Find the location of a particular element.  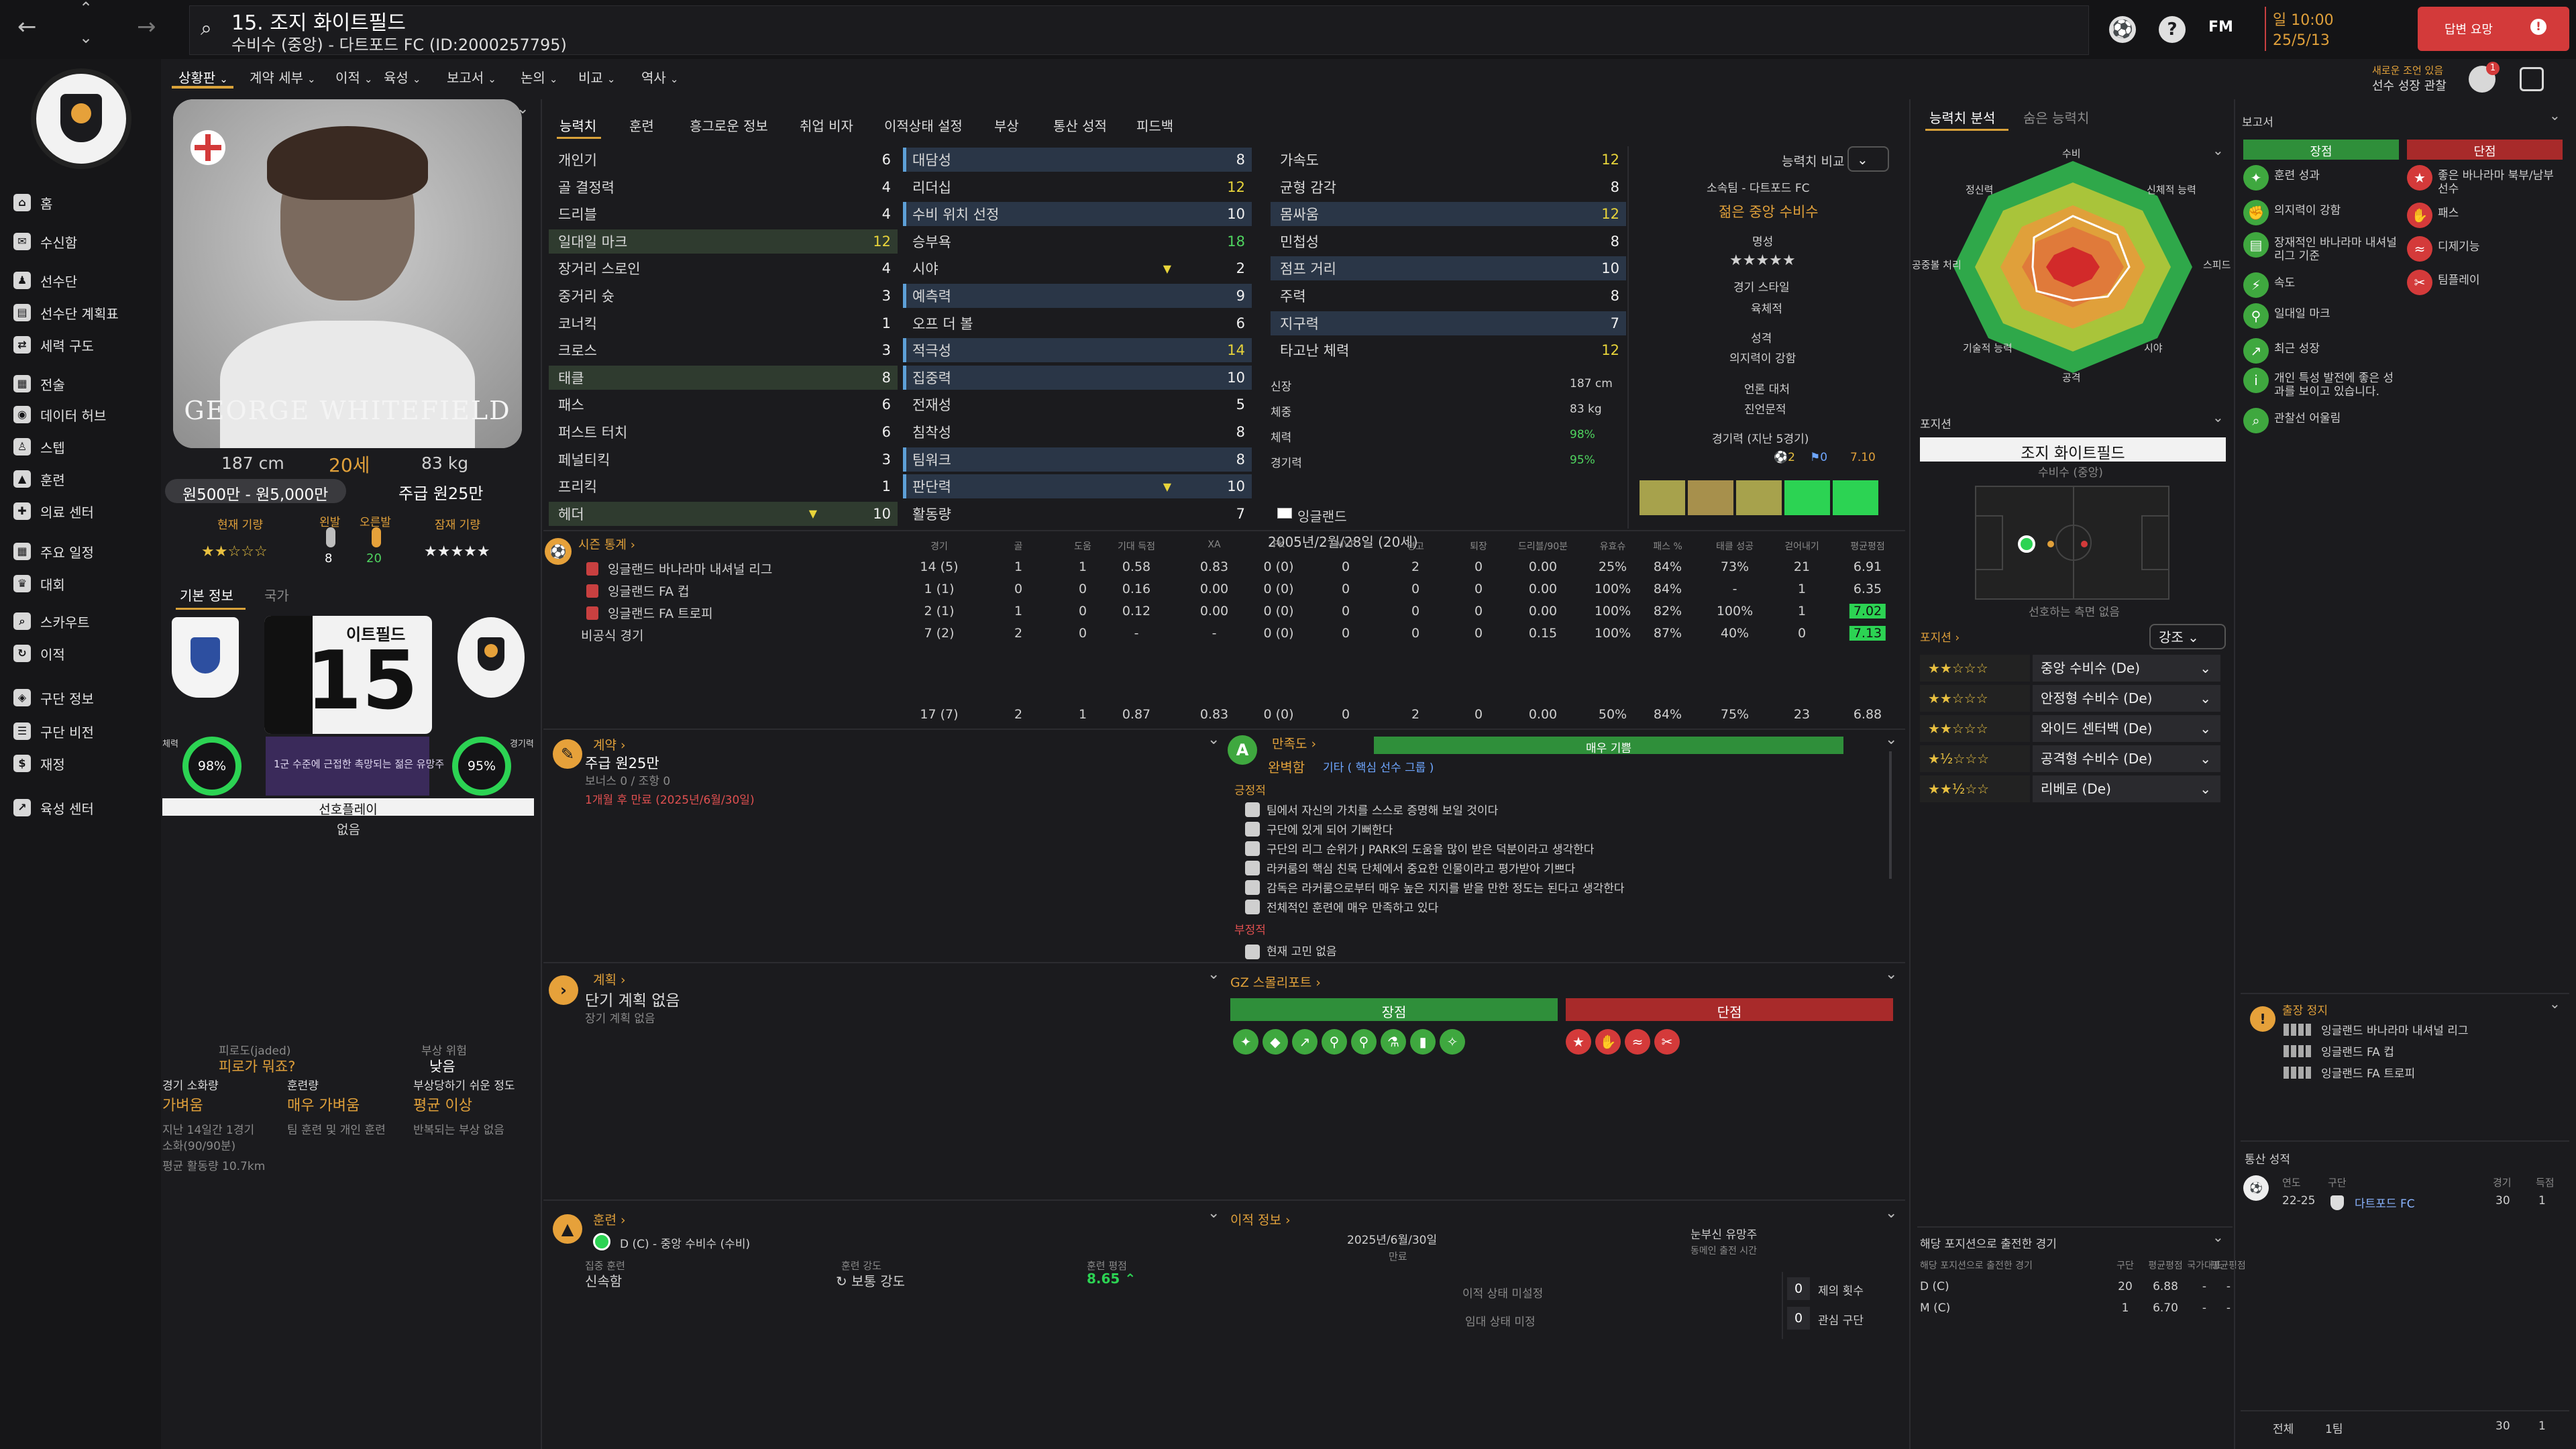

attribute-row: 승부욕 18 is located at coordinates (1077, 241).